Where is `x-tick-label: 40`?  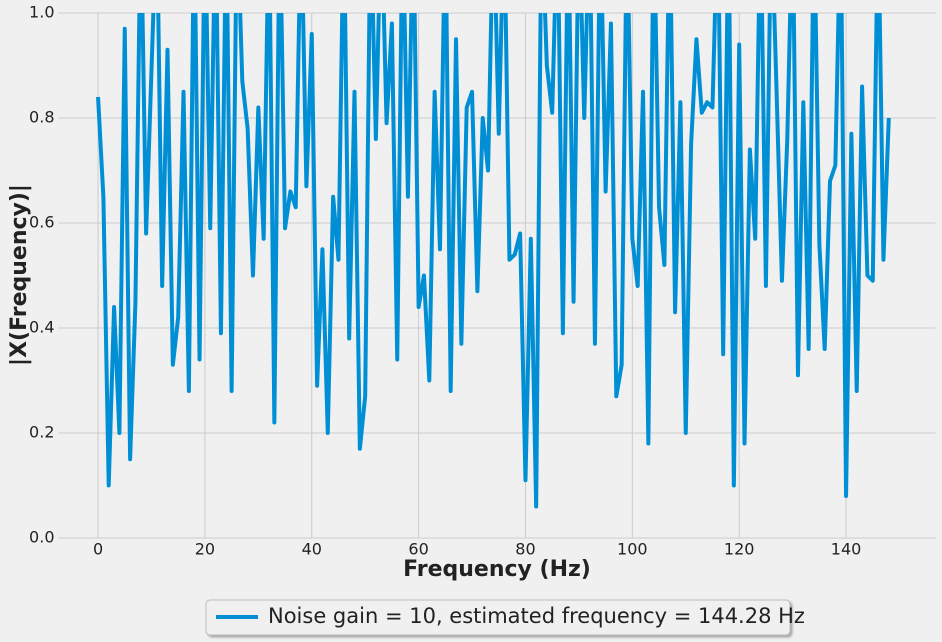 x-tick-label: 40 is located at coordinates (312, 549).